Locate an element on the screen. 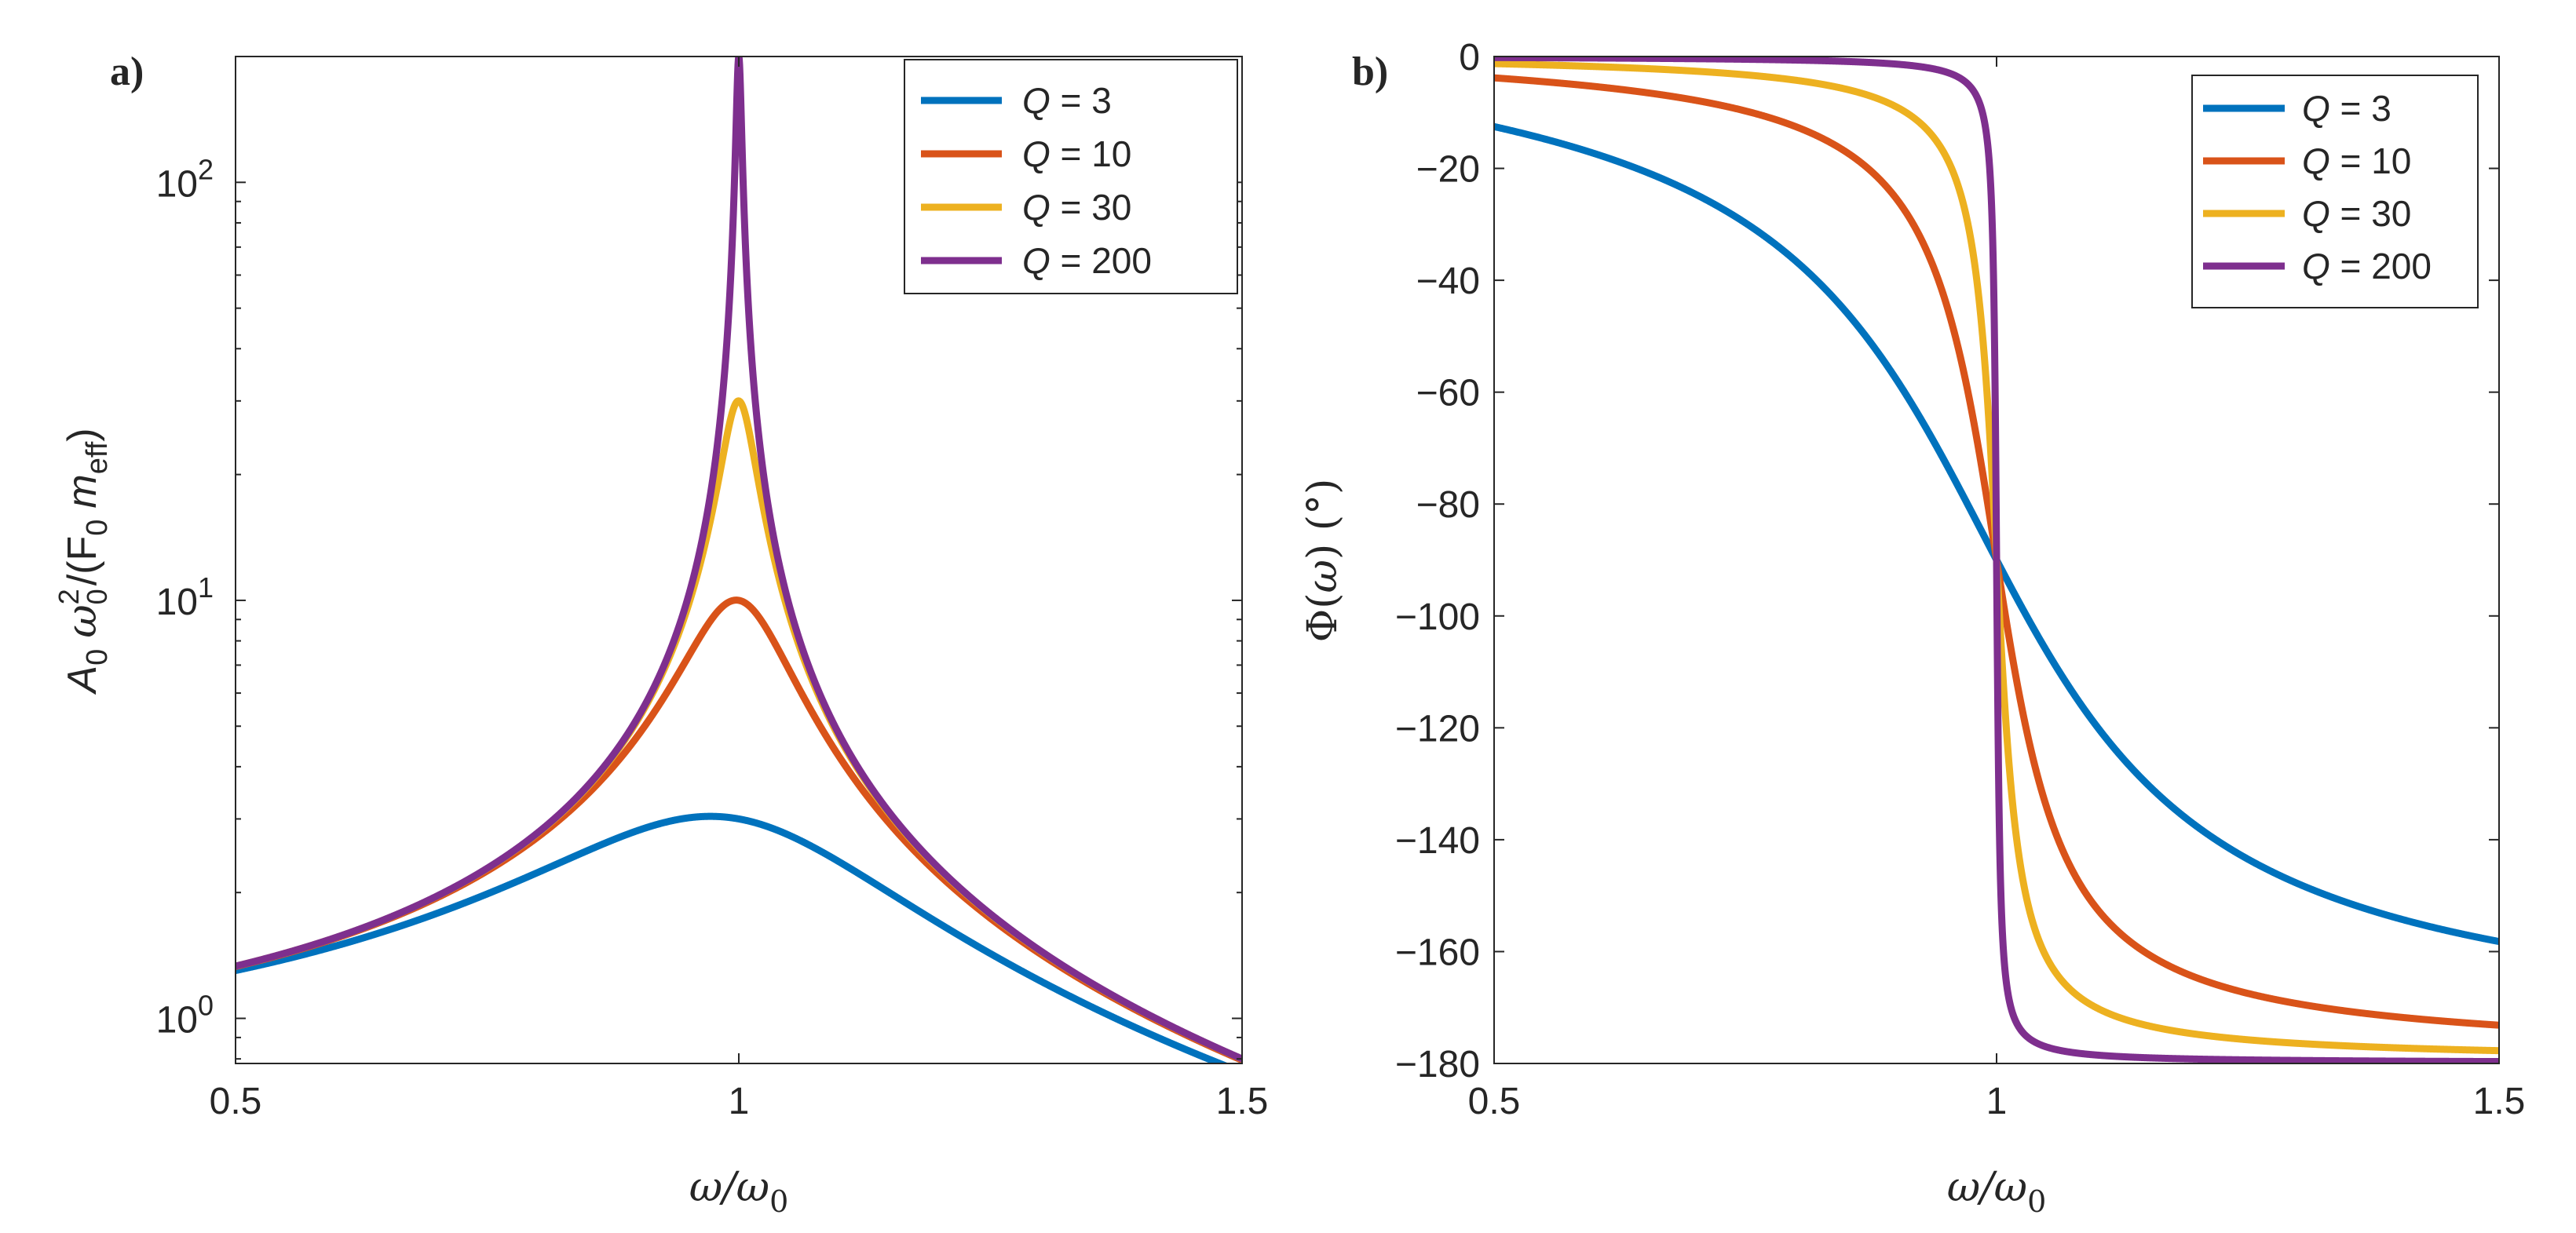 Image resolution: width=2576 pixels, height=1233 pixels. y-tick-label: 10⁰ is located at coordinates (185, 1015).